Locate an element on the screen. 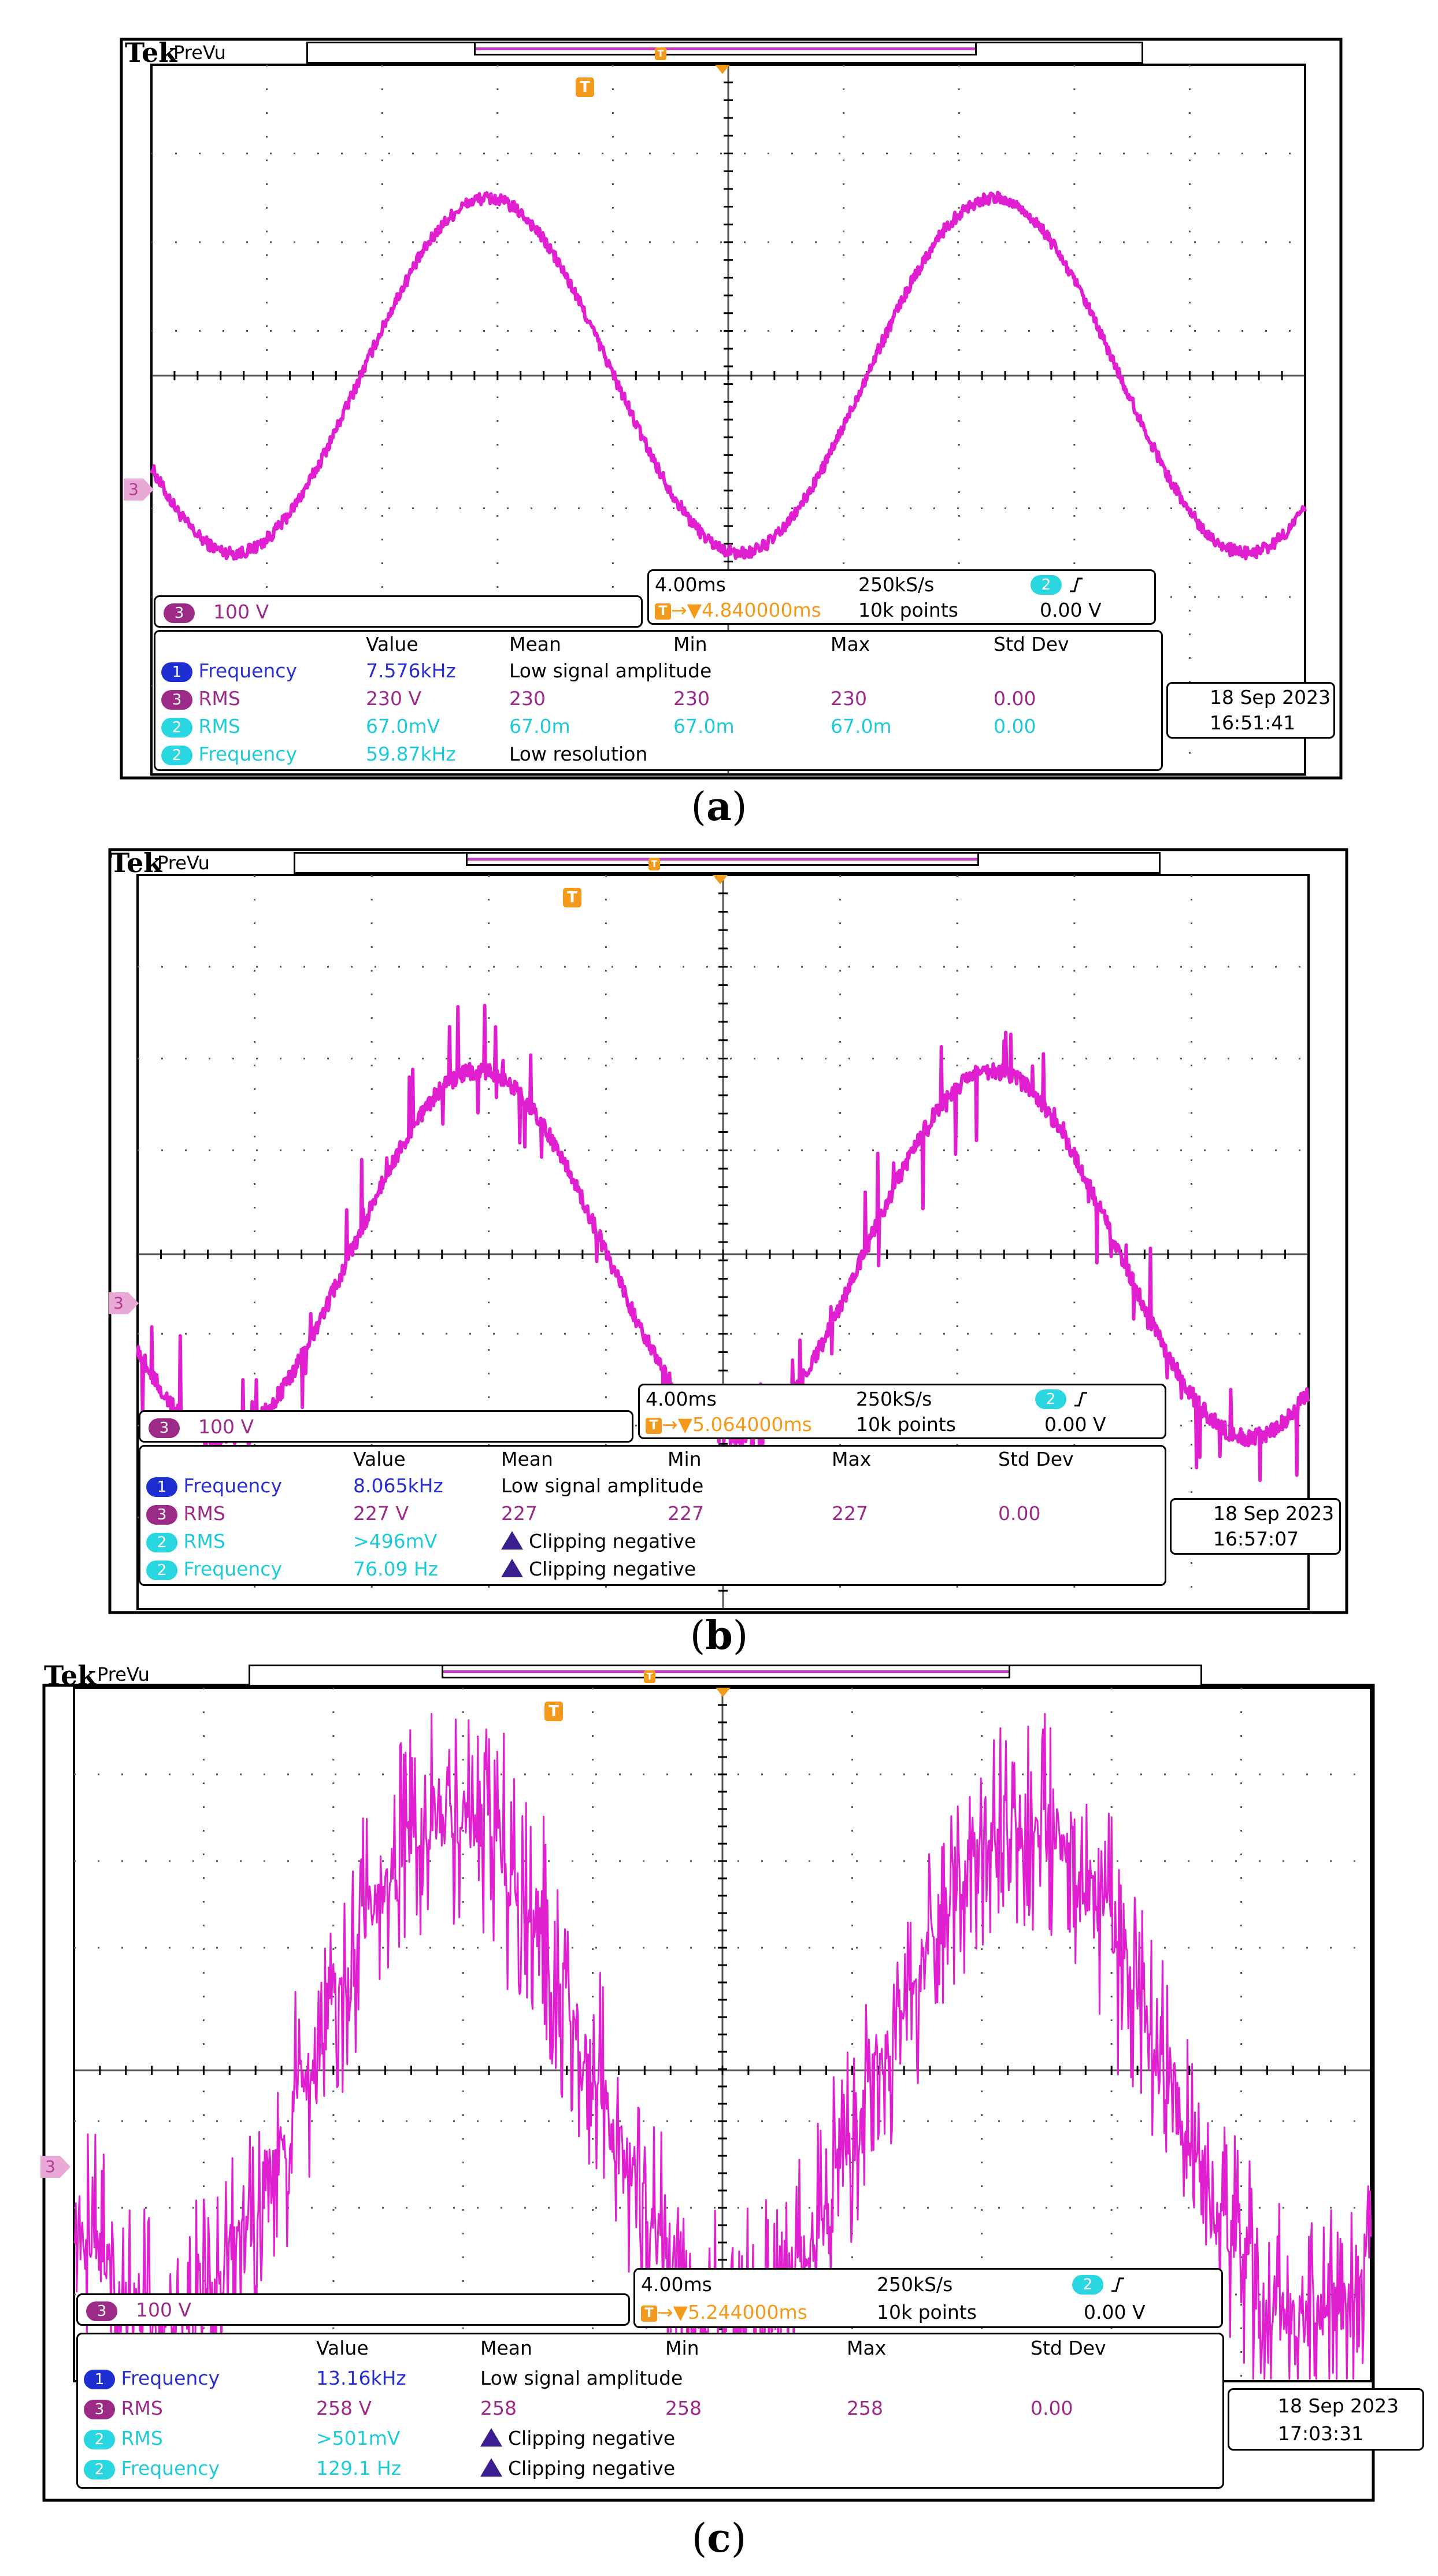 This screenshot has height=2576, width=1438. ch3-trace is located at coordinates (729, 375).